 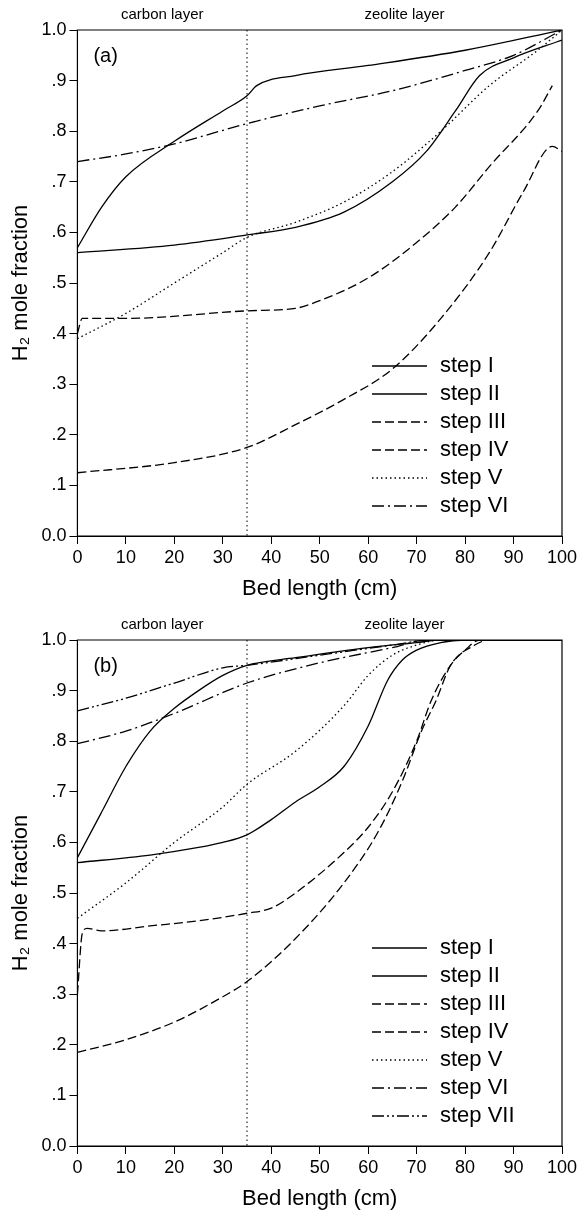 What do you see at coordinates (105, 664) in the screenshot?
I see `annotation: (b)` at bounding box center [105, 664].